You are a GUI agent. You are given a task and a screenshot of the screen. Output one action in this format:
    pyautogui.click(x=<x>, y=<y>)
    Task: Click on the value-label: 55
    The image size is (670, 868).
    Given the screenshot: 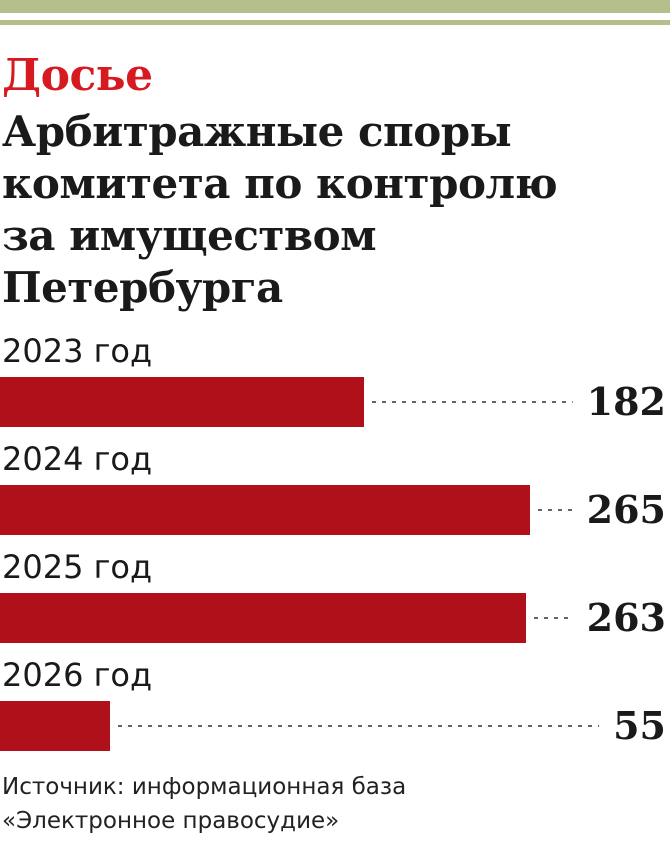 What is the action you would take?
    pyautogui.click(x=639, y=725)
    